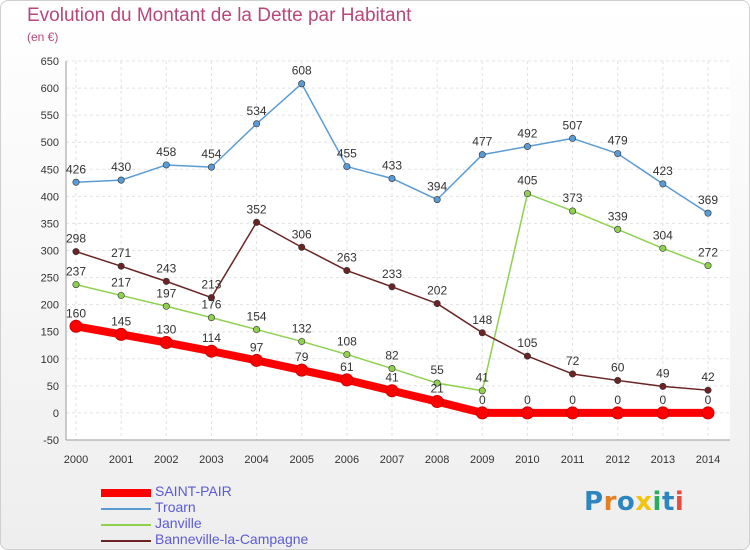 This screenshot has width=750, height=550. What do you see at coordinates (50, 62) in the screenshot?
I see `y-tick-label: 650` at bounding box center [50, 62].